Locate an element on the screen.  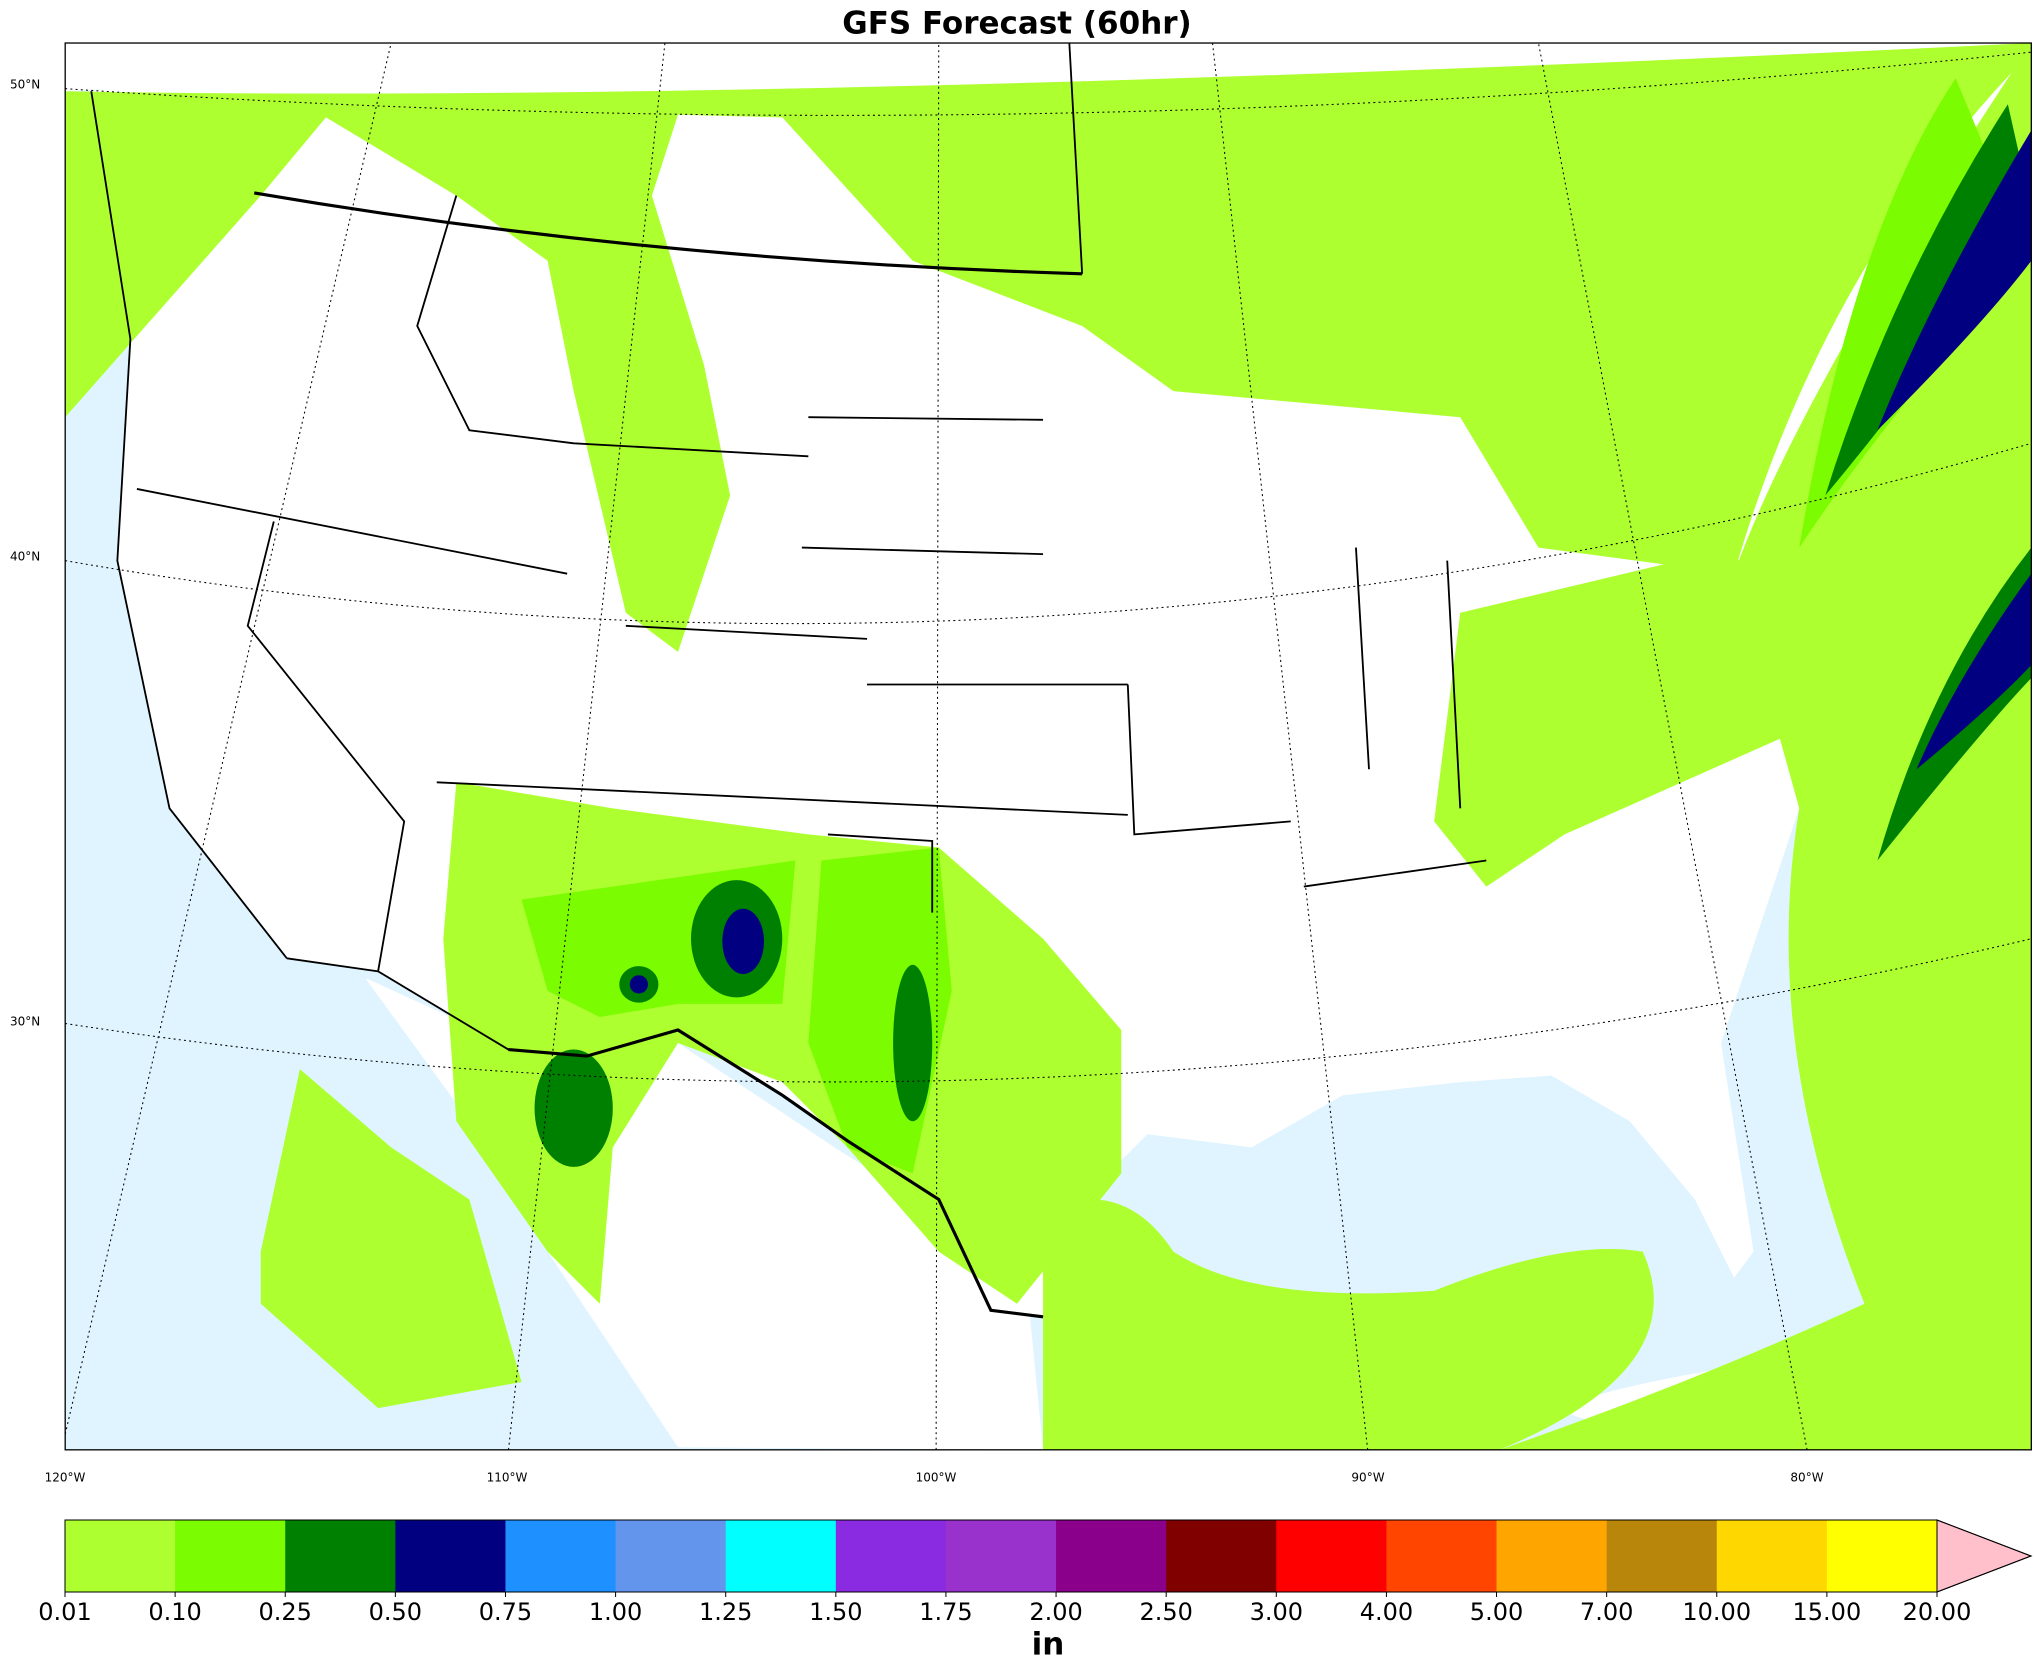
lat-label: 50°N is located at coordinates (25, 85).